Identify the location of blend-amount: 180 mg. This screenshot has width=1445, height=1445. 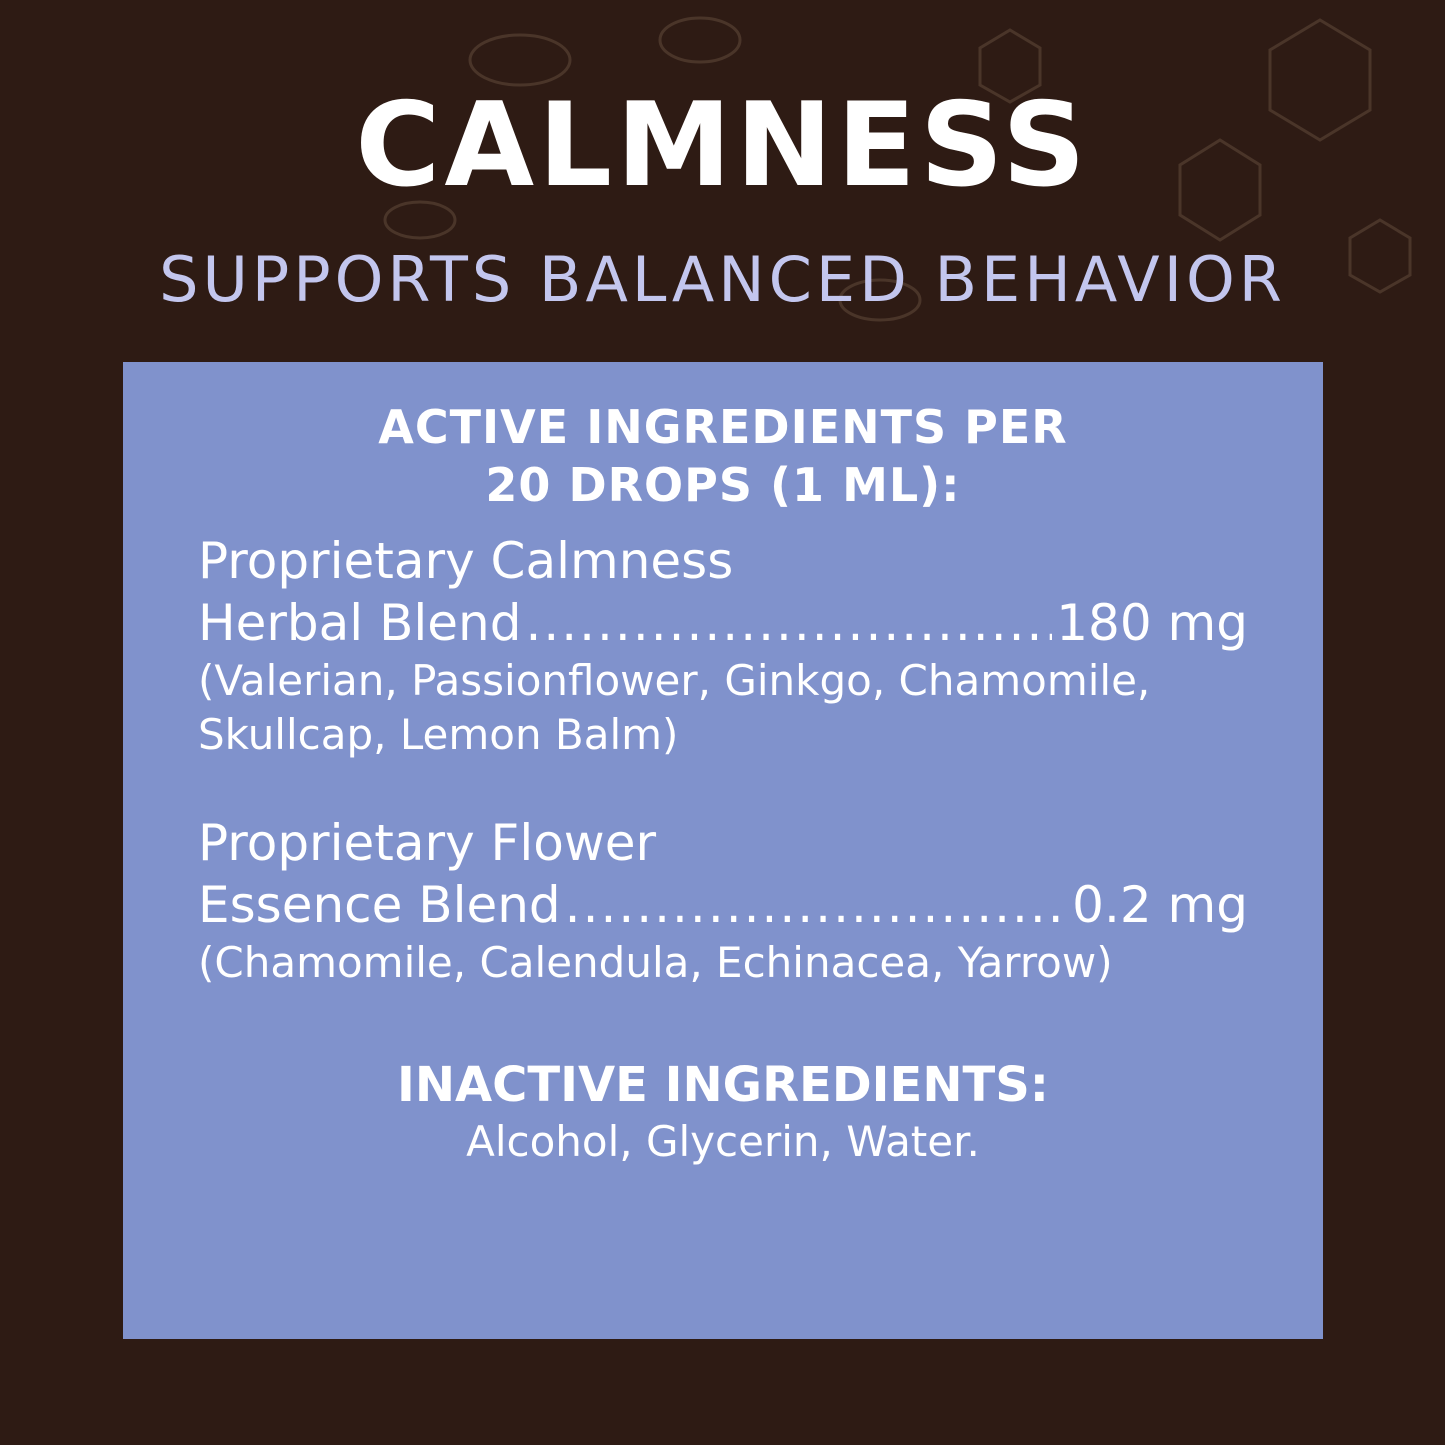
(1152, 623).